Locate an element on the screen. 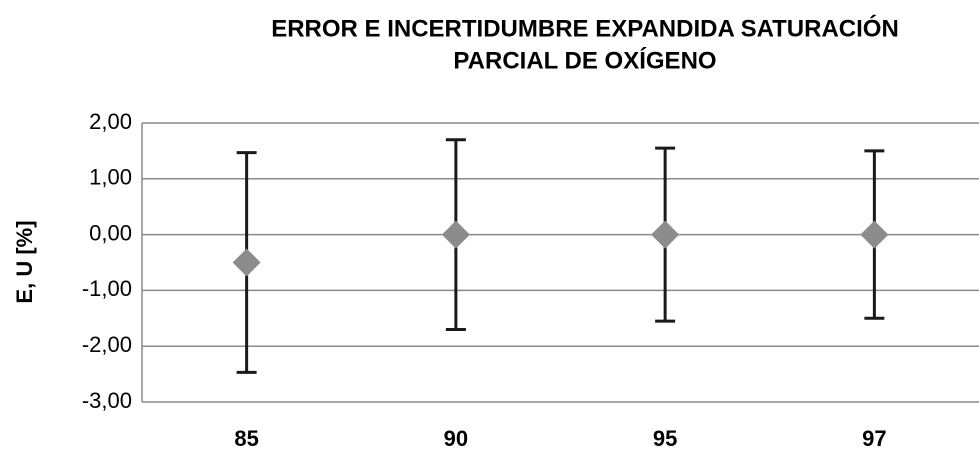 Image resolution: width=979 pixels, height=455 pixels. y-tick-label: -1,00 is located at coordinates (107, 288).